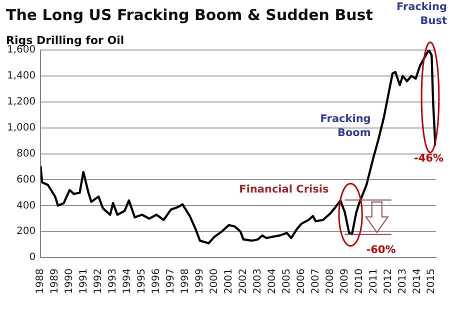  What do you see at coordinates (301, 281) in the screenshot?
I see `x-tick-label: 2006` at bounding box center [301, 281].